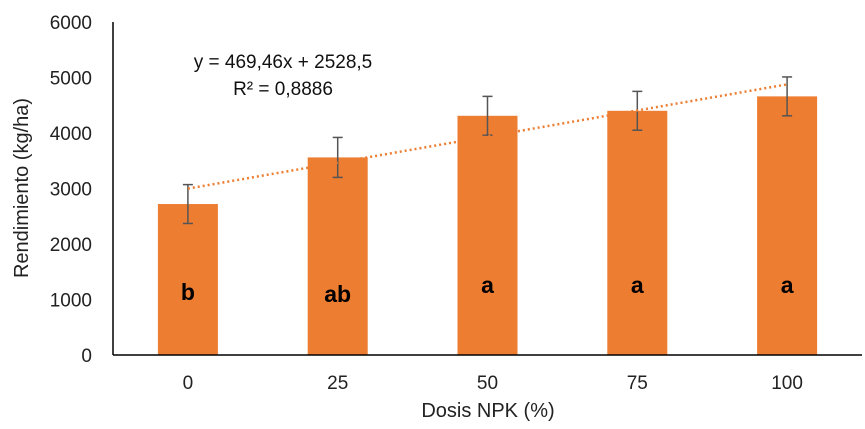 This screenshot has width=865, height=429. I want to click on x-axis-ticks: 0 25 50 75 100, so click(493, 383).